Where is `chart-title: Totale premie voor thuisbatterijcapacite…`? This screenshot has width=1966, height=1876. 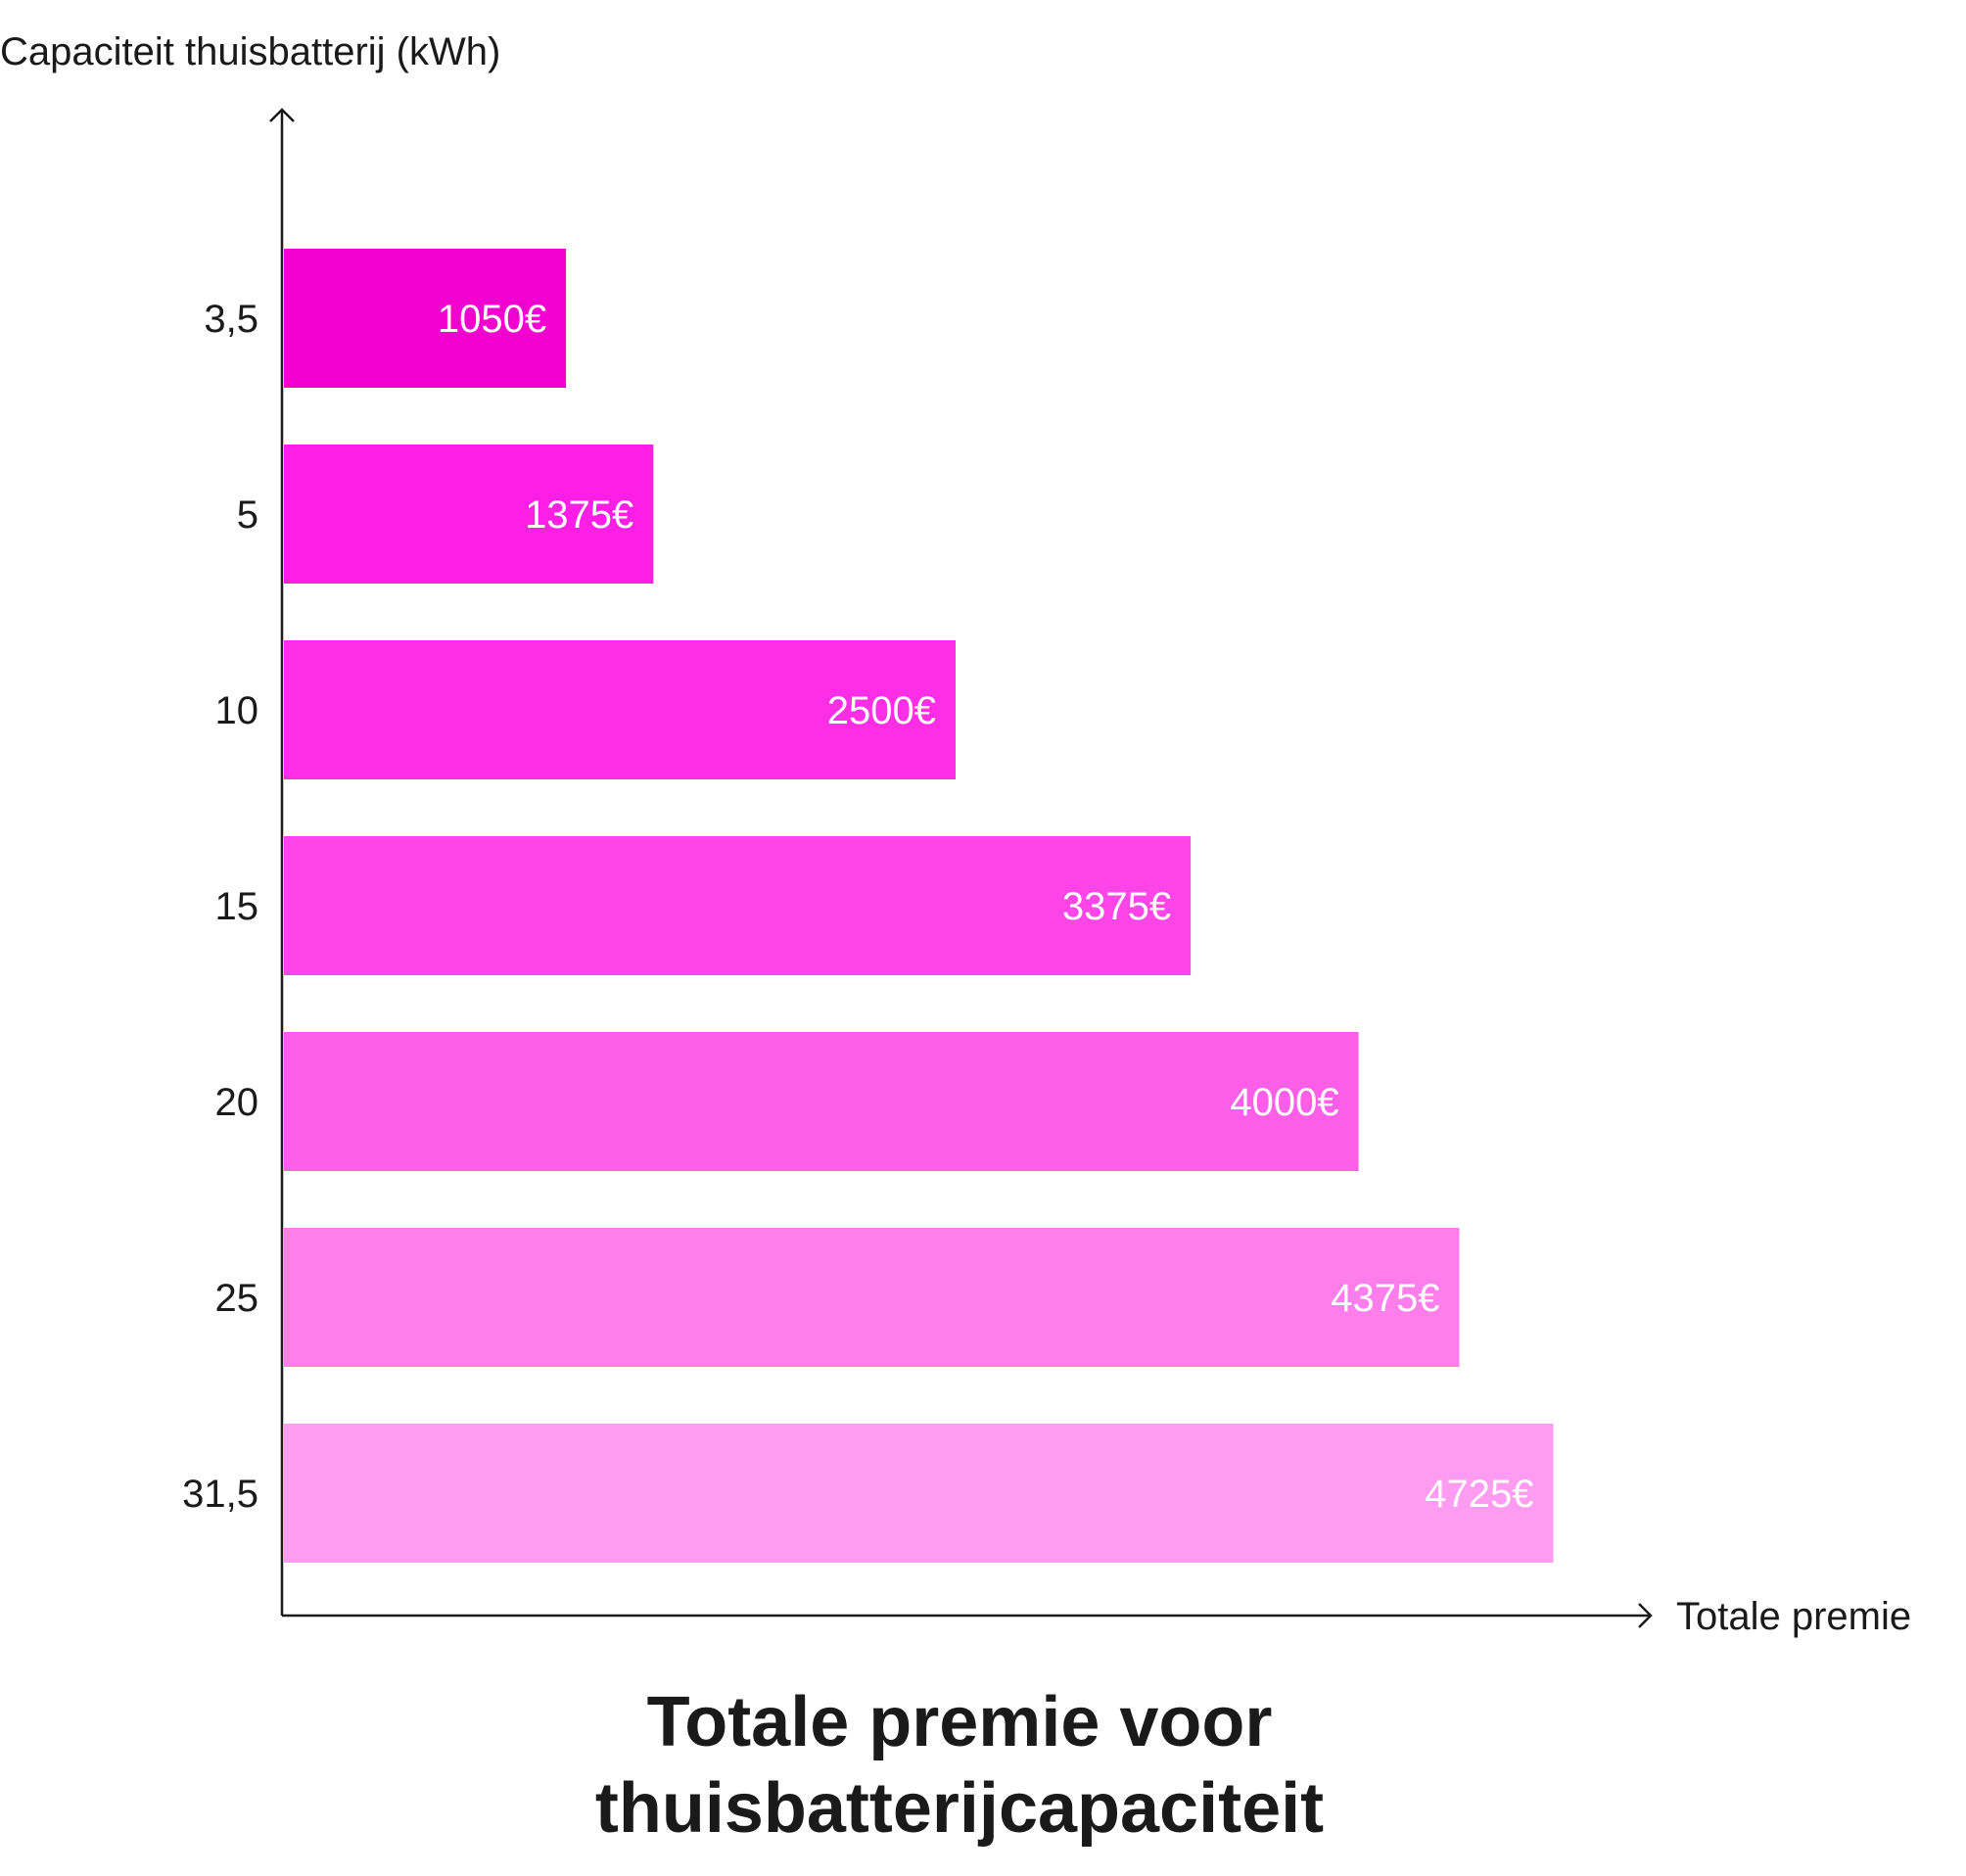 chart-title: Totale premie voor thuisbatterijcapacite… is located at coordinates (959, 1766).